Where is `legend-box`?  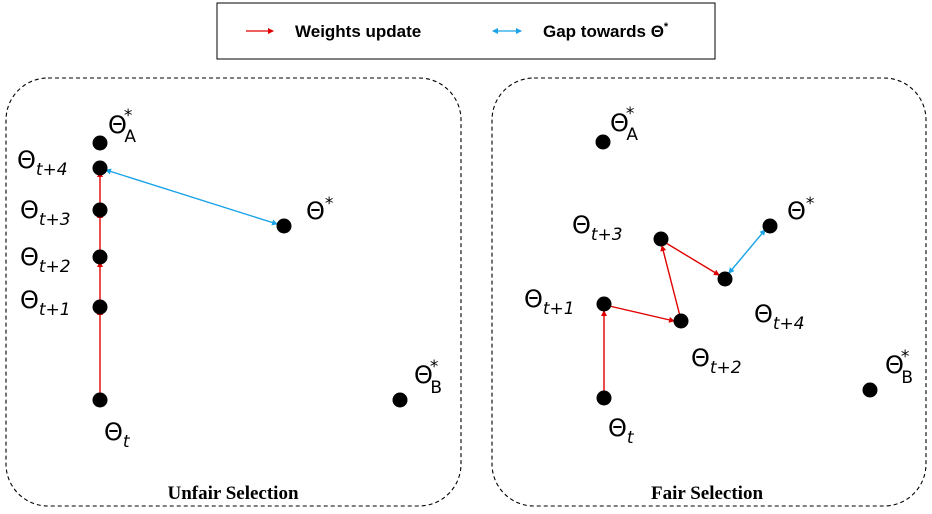 legend-box is located at coordinates (466, 31).